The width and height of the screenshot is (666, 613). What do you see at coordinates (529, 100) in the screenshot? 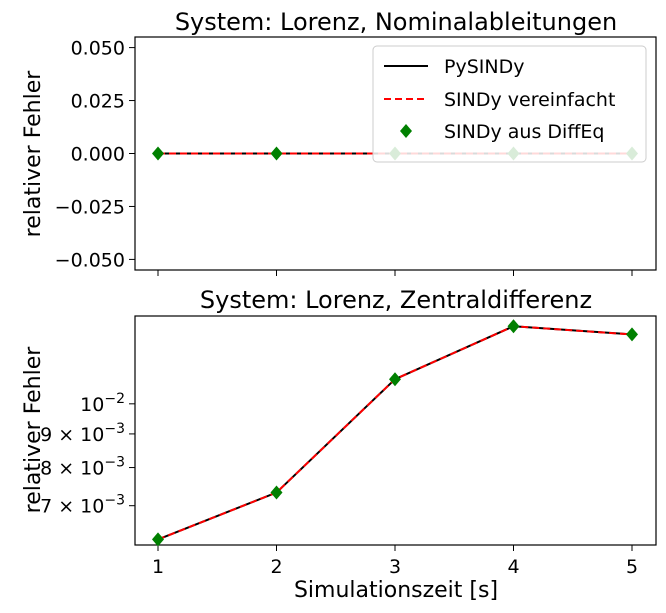
I see `legend-label-sindy-vereinfacht: SINDy vereinfacht` at bounding box center [529, 100].